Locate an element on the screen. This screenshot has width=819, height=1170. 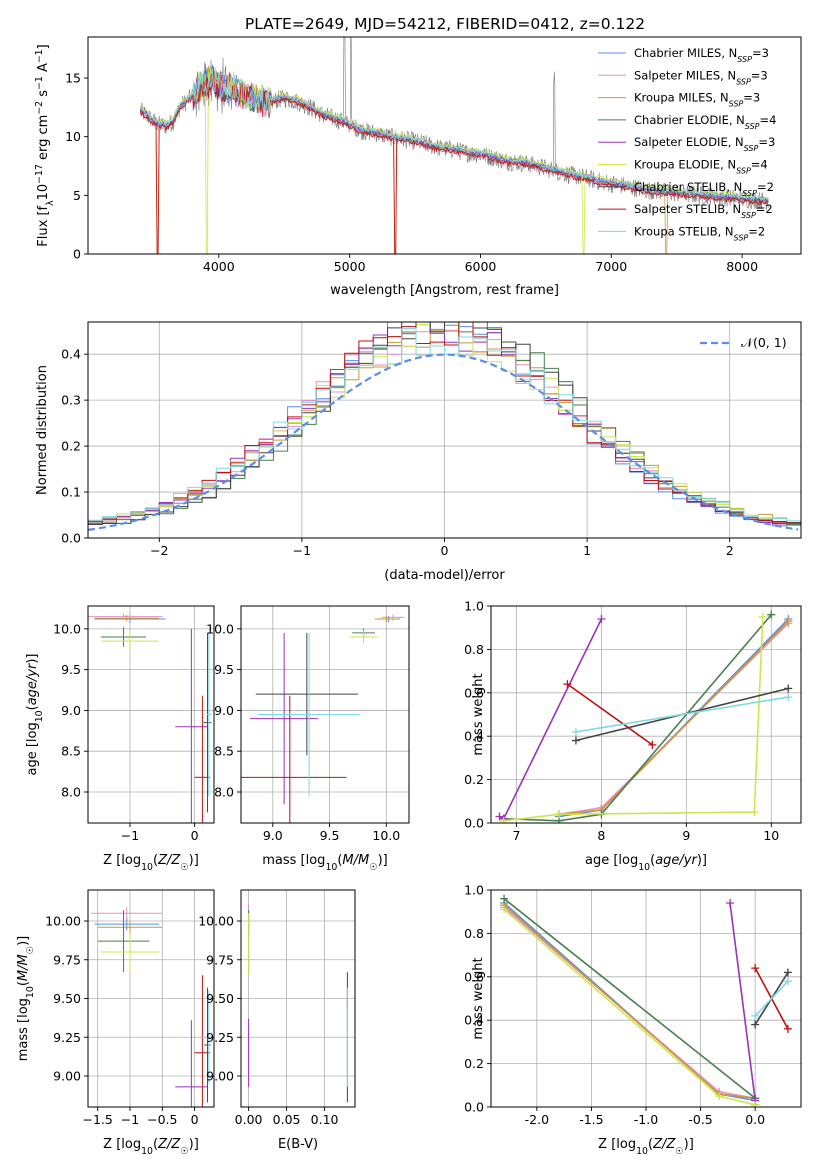
y-tick-label: 9.0 is located at coordinates (71, 710).